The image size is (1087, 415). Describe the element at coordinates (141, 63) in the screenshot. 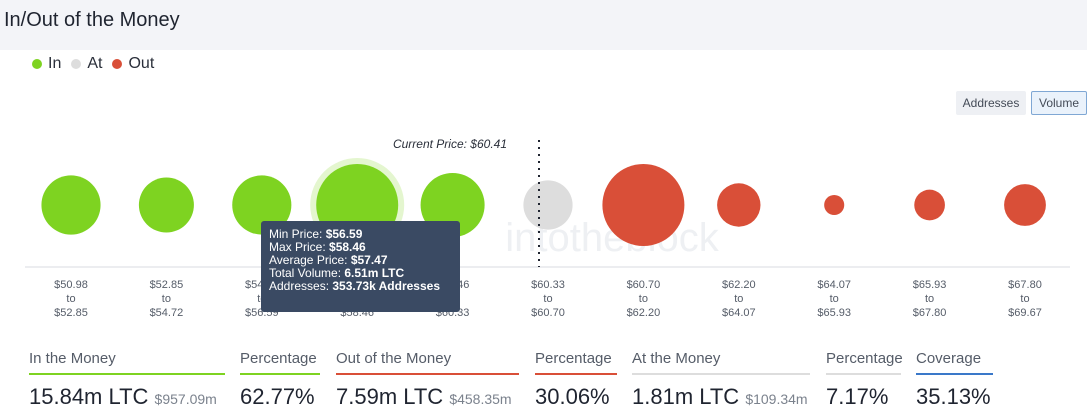

I see `legend-label-out: Out` at that location.